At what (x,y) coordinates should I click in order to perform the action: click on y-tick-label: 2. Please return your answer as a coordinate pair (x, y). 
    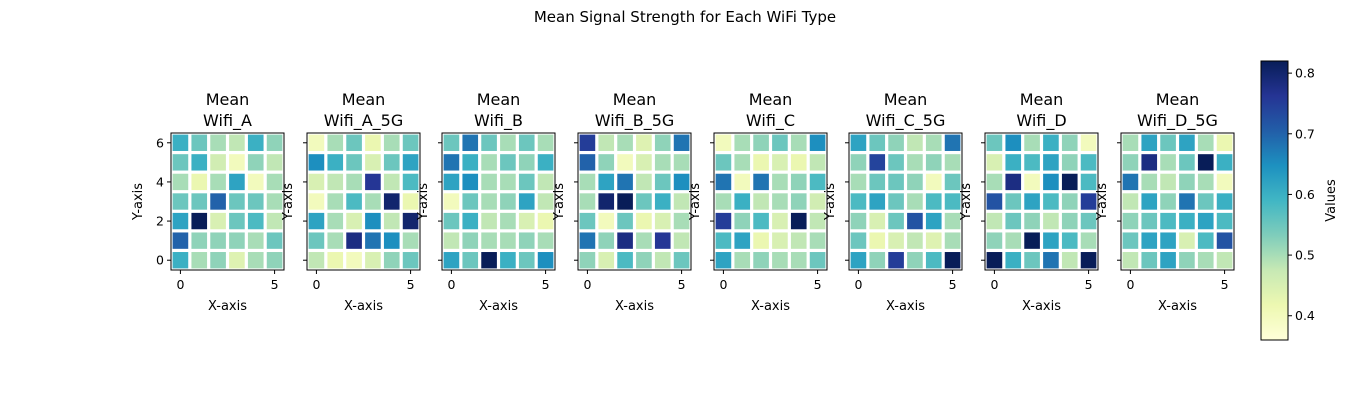
    Looking at the image, I should click on (160, 221).